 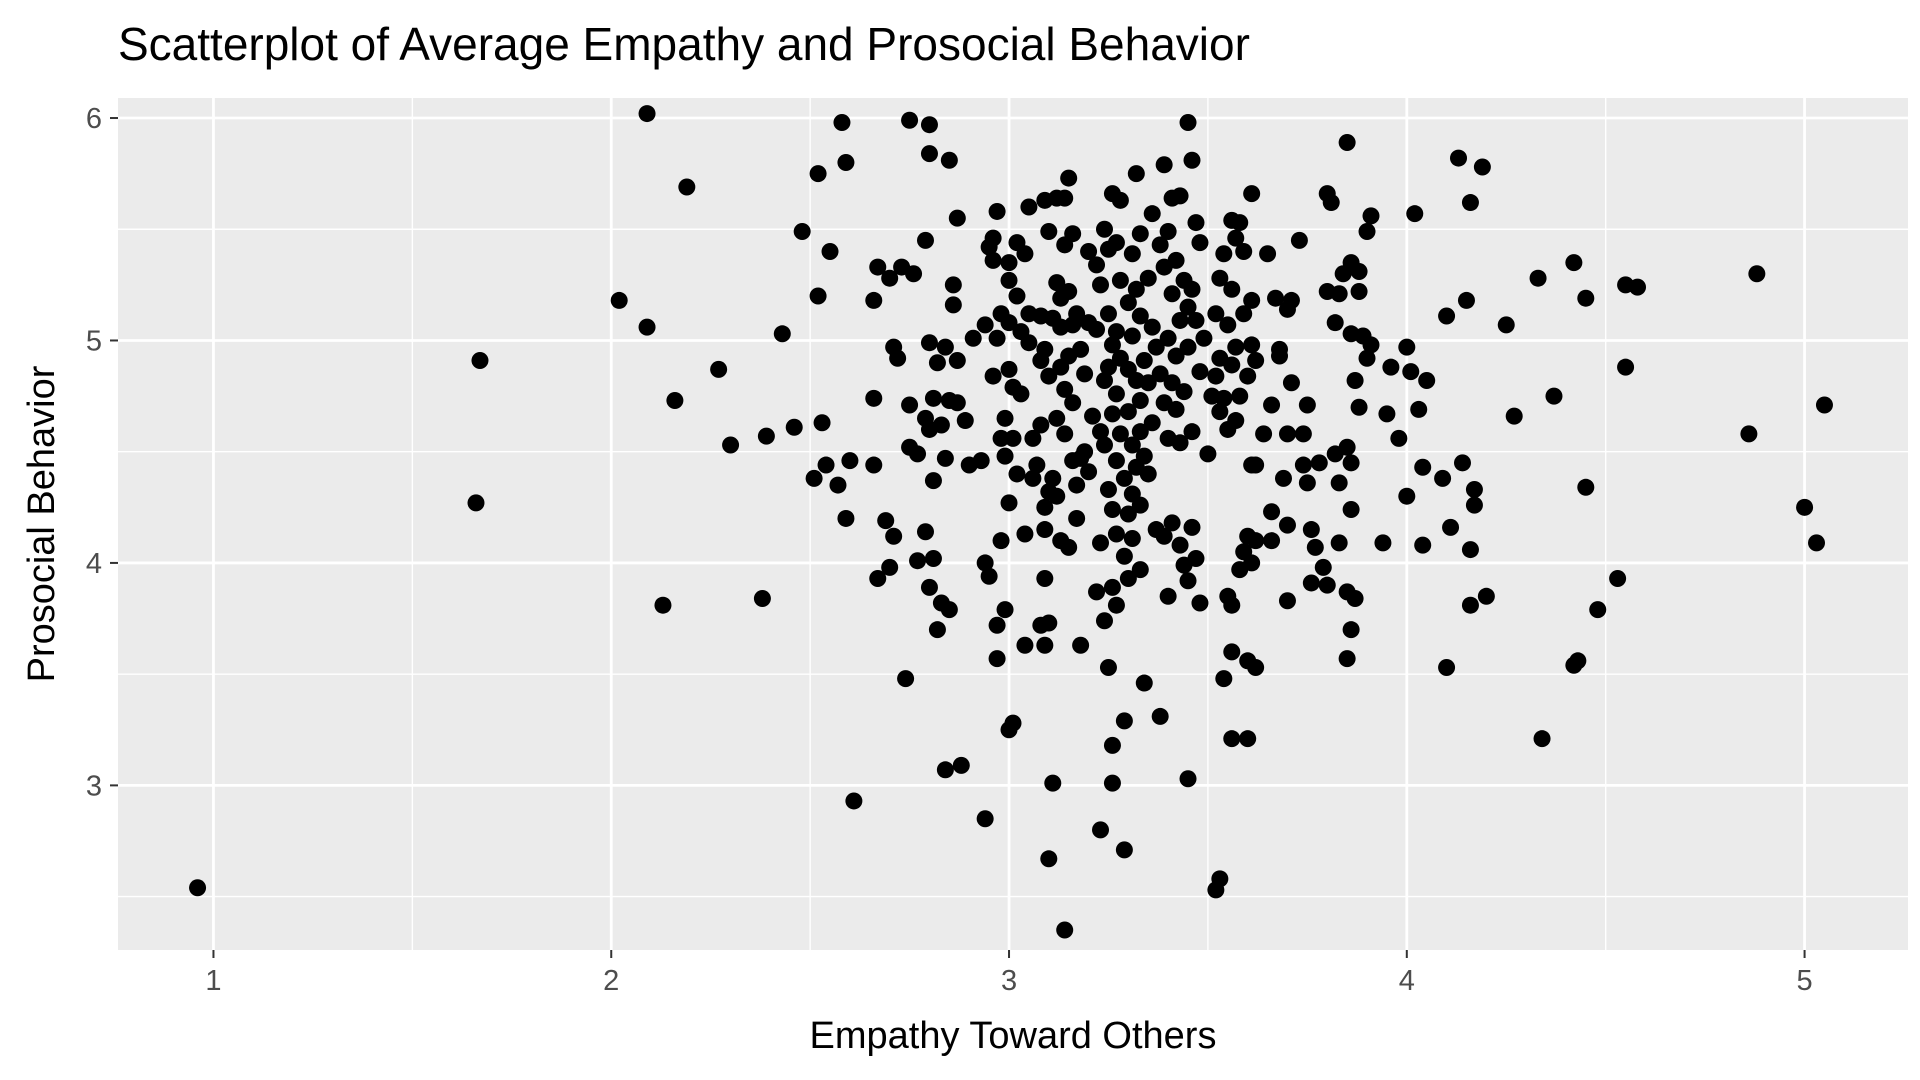 What do you see at coordinates (94, 119) in the screenshot?
I see `y-tick-label: 6` at bounding box center [94, 119].